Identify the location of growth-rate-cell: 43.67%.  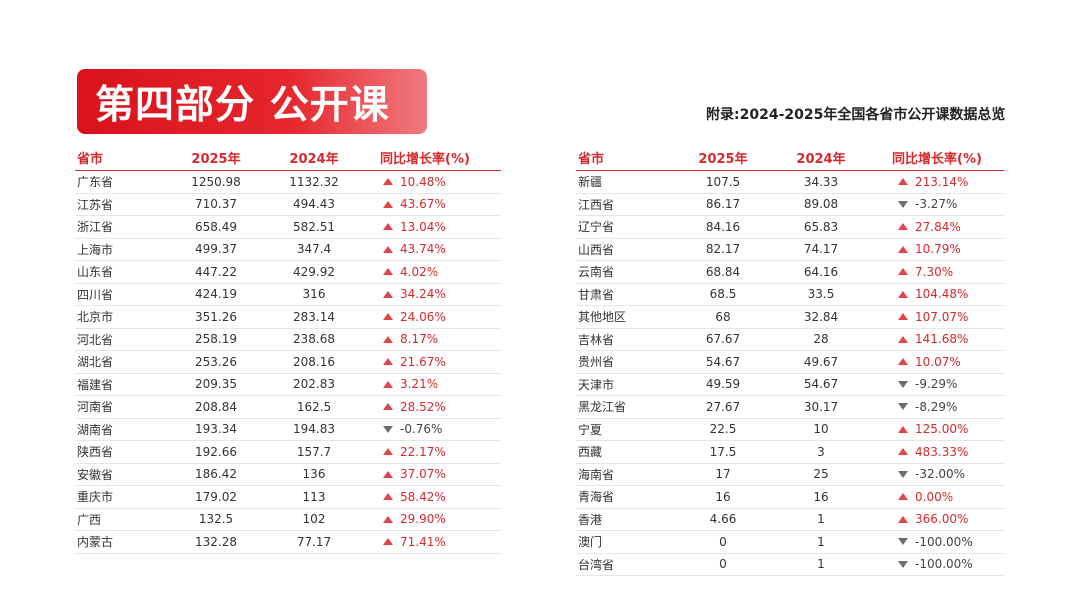
(432, 204).